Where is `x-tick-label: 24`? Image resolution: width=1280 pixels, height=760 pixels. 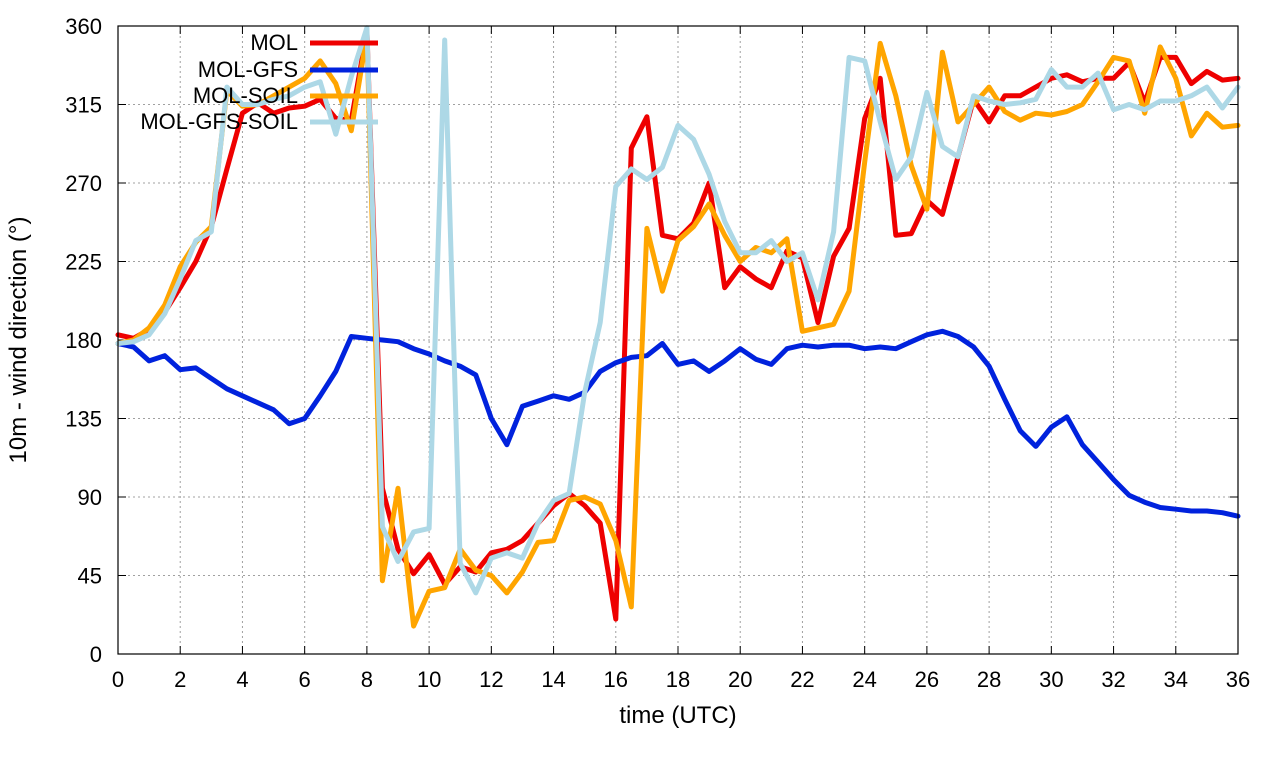
x-tick-label: 24 is located at coordinates (864, 679).